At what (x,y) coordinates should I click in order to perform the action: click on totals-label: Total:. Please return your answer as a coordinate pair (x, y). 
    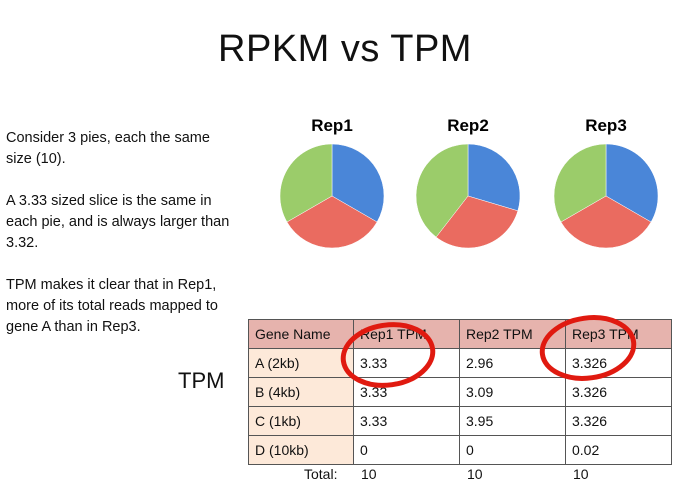
    Looking at the image, I should click on (321, 474).